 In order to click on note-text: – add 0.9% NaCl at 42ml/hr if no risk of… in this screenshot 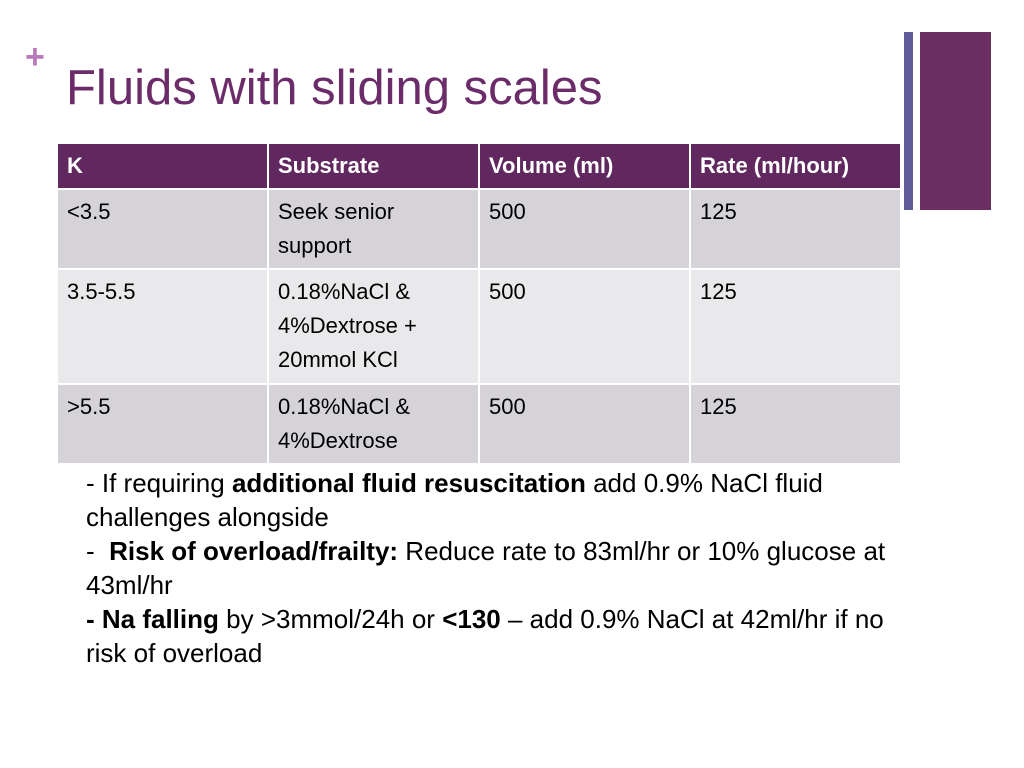, I will do `click(488, 636)`.